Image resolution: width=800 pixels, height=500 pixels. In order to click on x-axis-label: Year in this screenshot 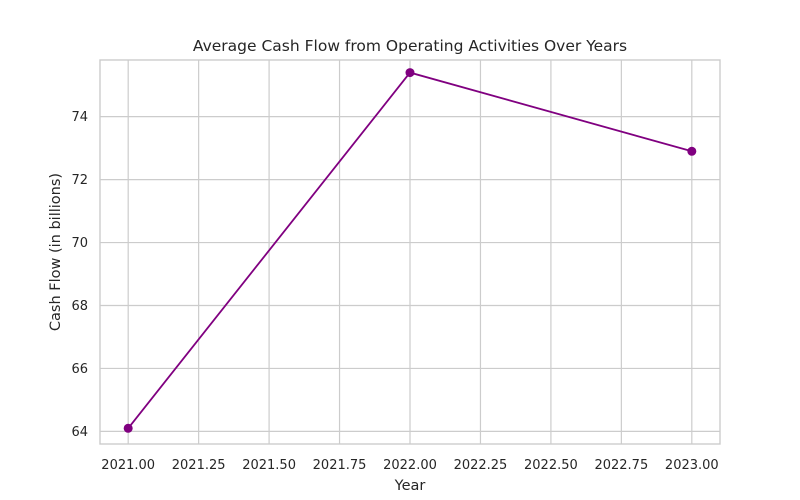, I will do `click(410, 486)`.